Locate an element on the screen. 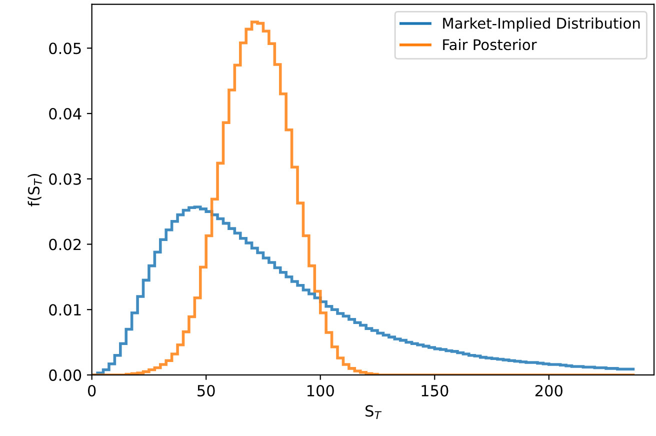  y-tick-label: 0.00 is located at coordinates (65, 375).